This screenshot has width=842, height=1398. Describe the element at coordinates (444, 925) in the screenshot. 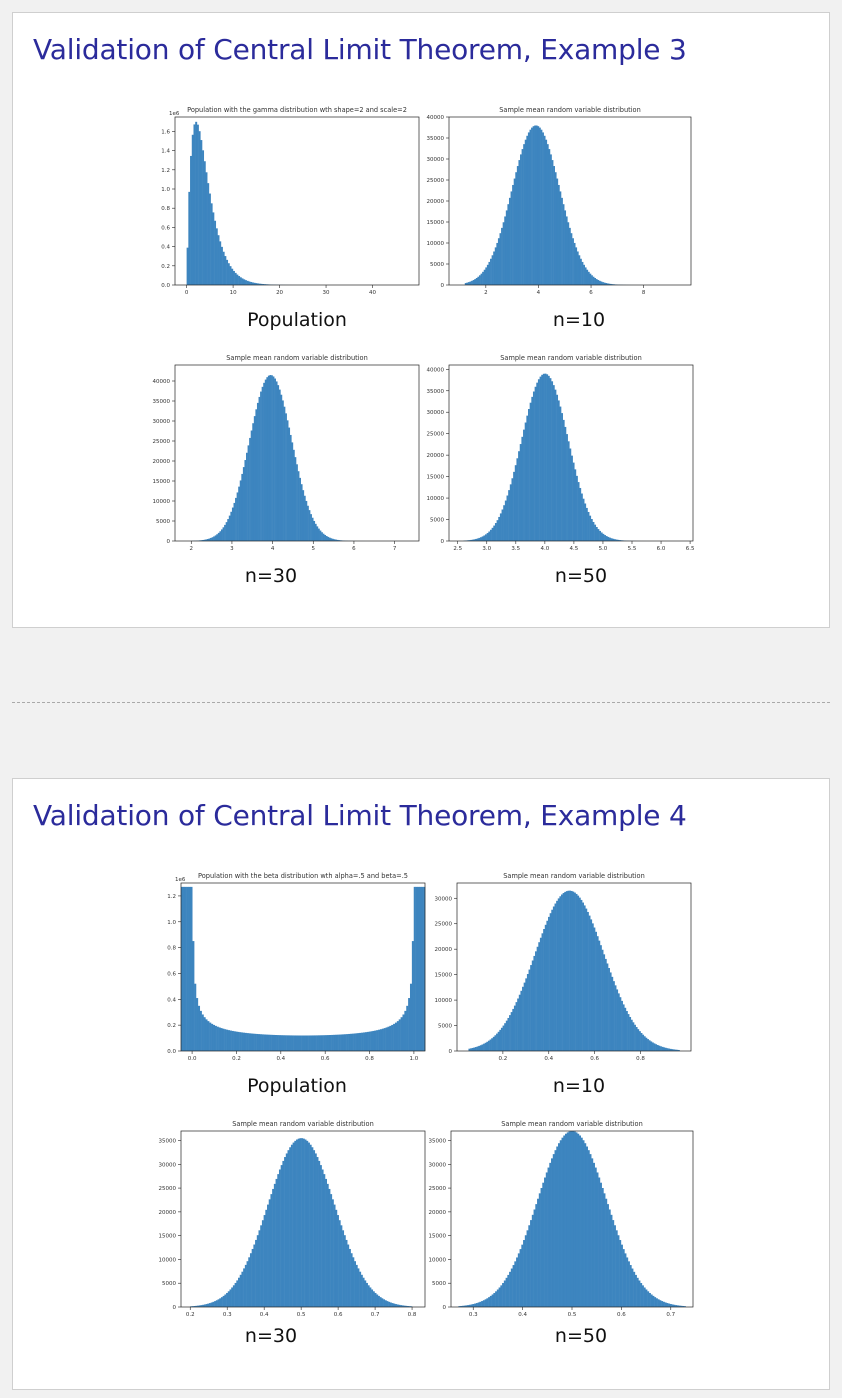

I see `y-tick-label: 25000` at that location.